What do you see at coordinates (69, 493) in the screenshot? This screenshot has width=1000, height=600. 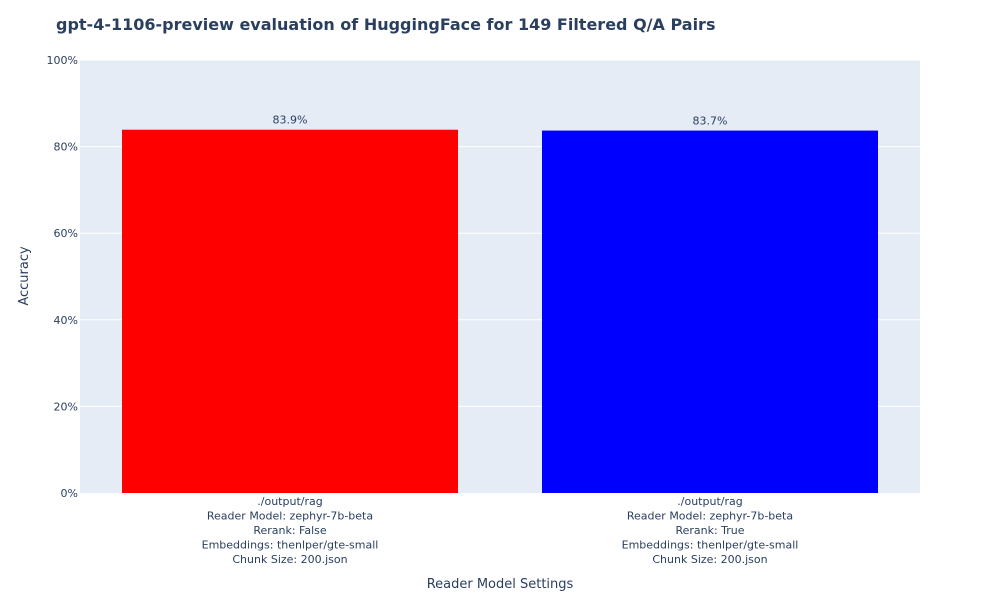 I see `y-tick-label: 0%` at bounding box center [69, 493].